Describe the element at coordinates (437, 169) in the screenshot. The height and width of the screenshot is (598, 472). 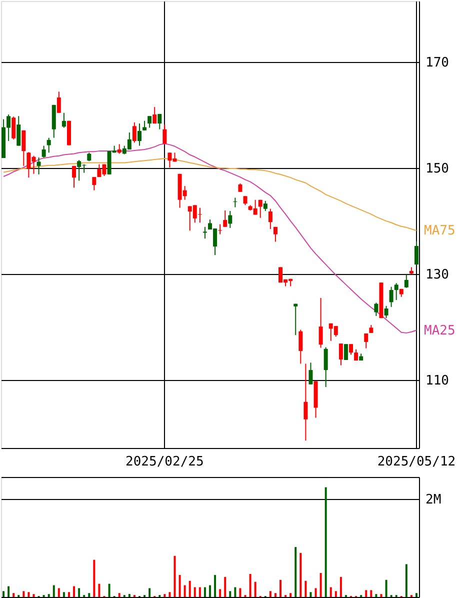
I see `y-tick-label: 150` at that location.